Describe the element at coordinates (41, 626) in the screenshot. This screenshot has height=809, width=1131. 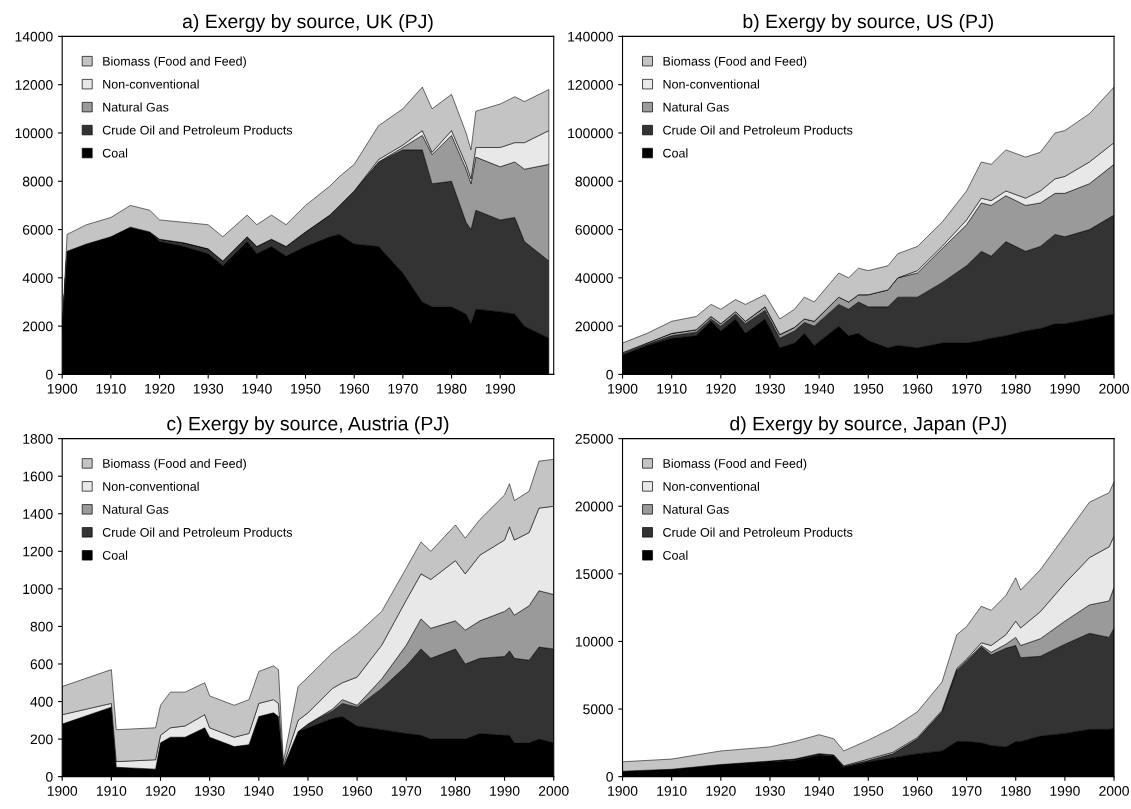
I see `y-tick-label: 800` at that location.